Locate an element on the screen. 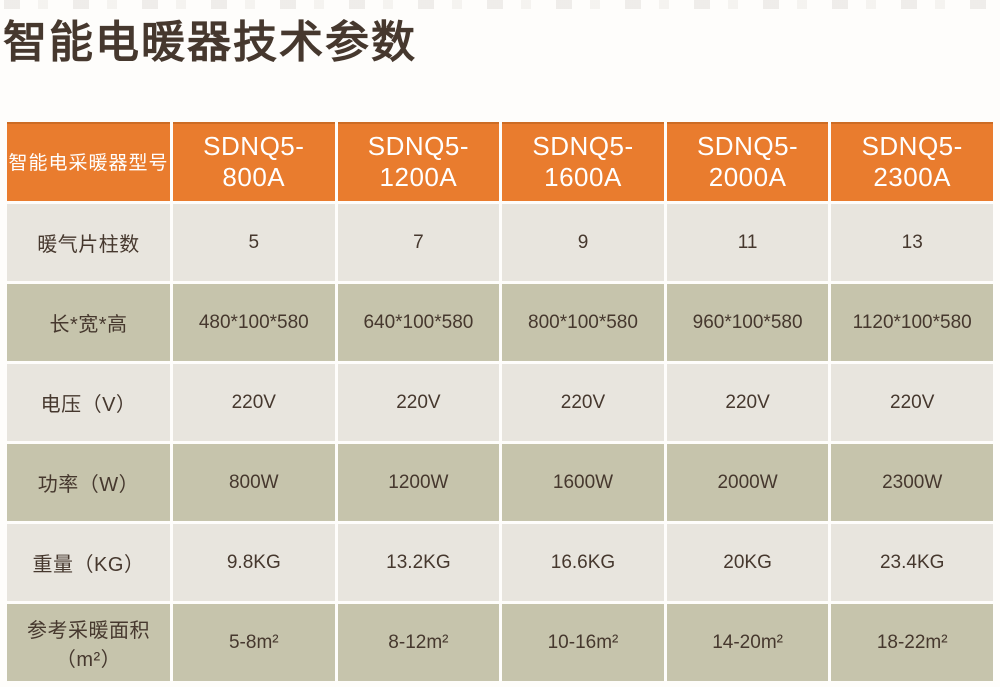 The width and height of the screenshot is (1000, 687). row-power-value-4: 2000W is located at coordinates (747, 482).